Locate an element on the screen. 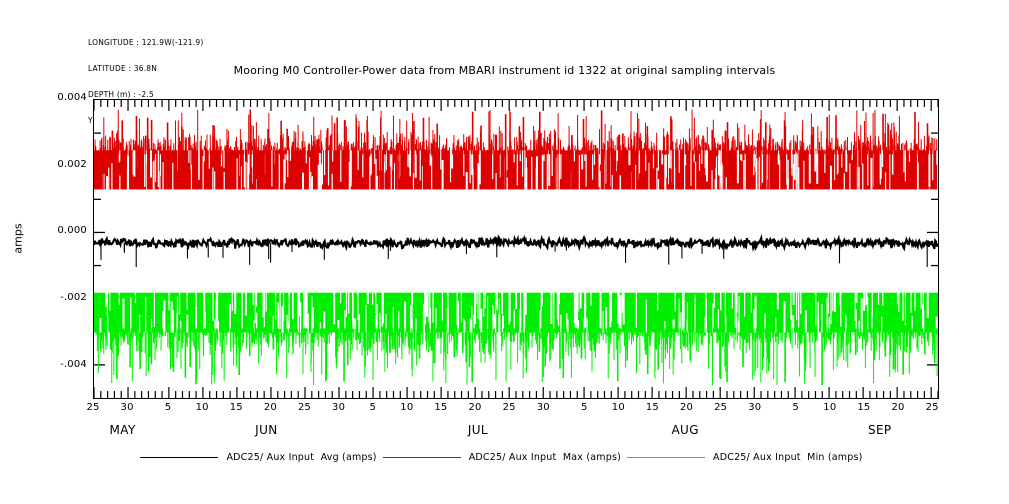 This screenshot has width=1009, height=504. y-axis-label: amps is located at coordinates (18, 238).